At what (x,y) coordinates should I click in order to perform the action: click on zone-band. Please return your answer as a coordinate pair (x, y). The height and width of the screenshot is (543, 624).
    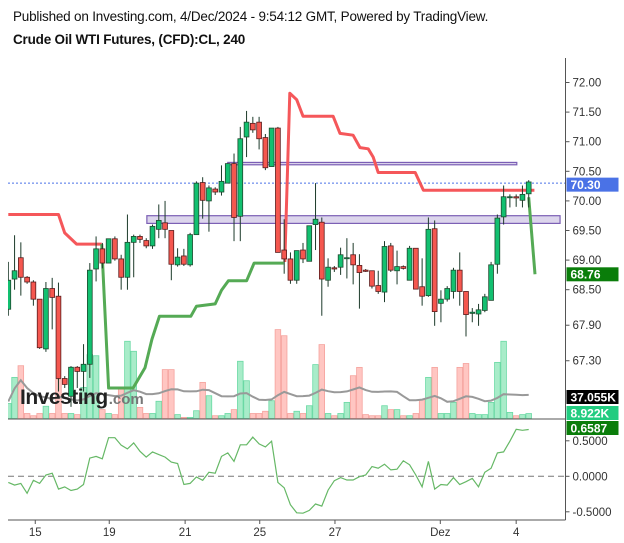
    Looking at the image, I should click on (353, 219).